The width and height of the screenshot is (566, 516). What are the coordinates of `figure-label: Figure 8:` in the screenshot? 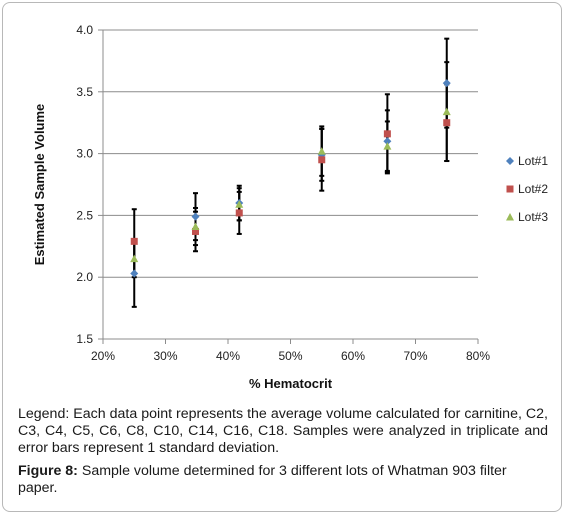 It's located at (48, 471).